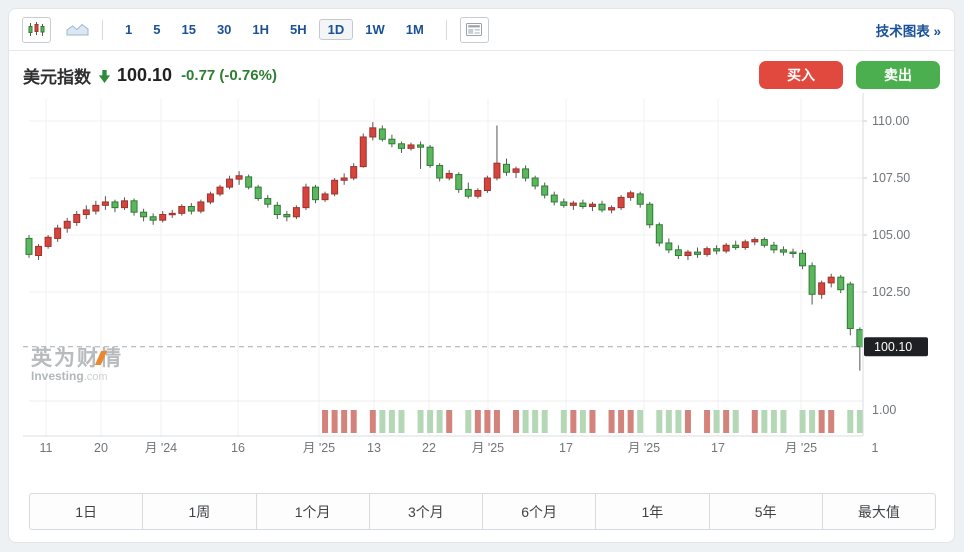 This screenshot has width=964, height=552. What do you see at coordinates (878, 511) in the screenshot?
I see `range-button-最大值: 最大值` at bounding box center [878, 511].